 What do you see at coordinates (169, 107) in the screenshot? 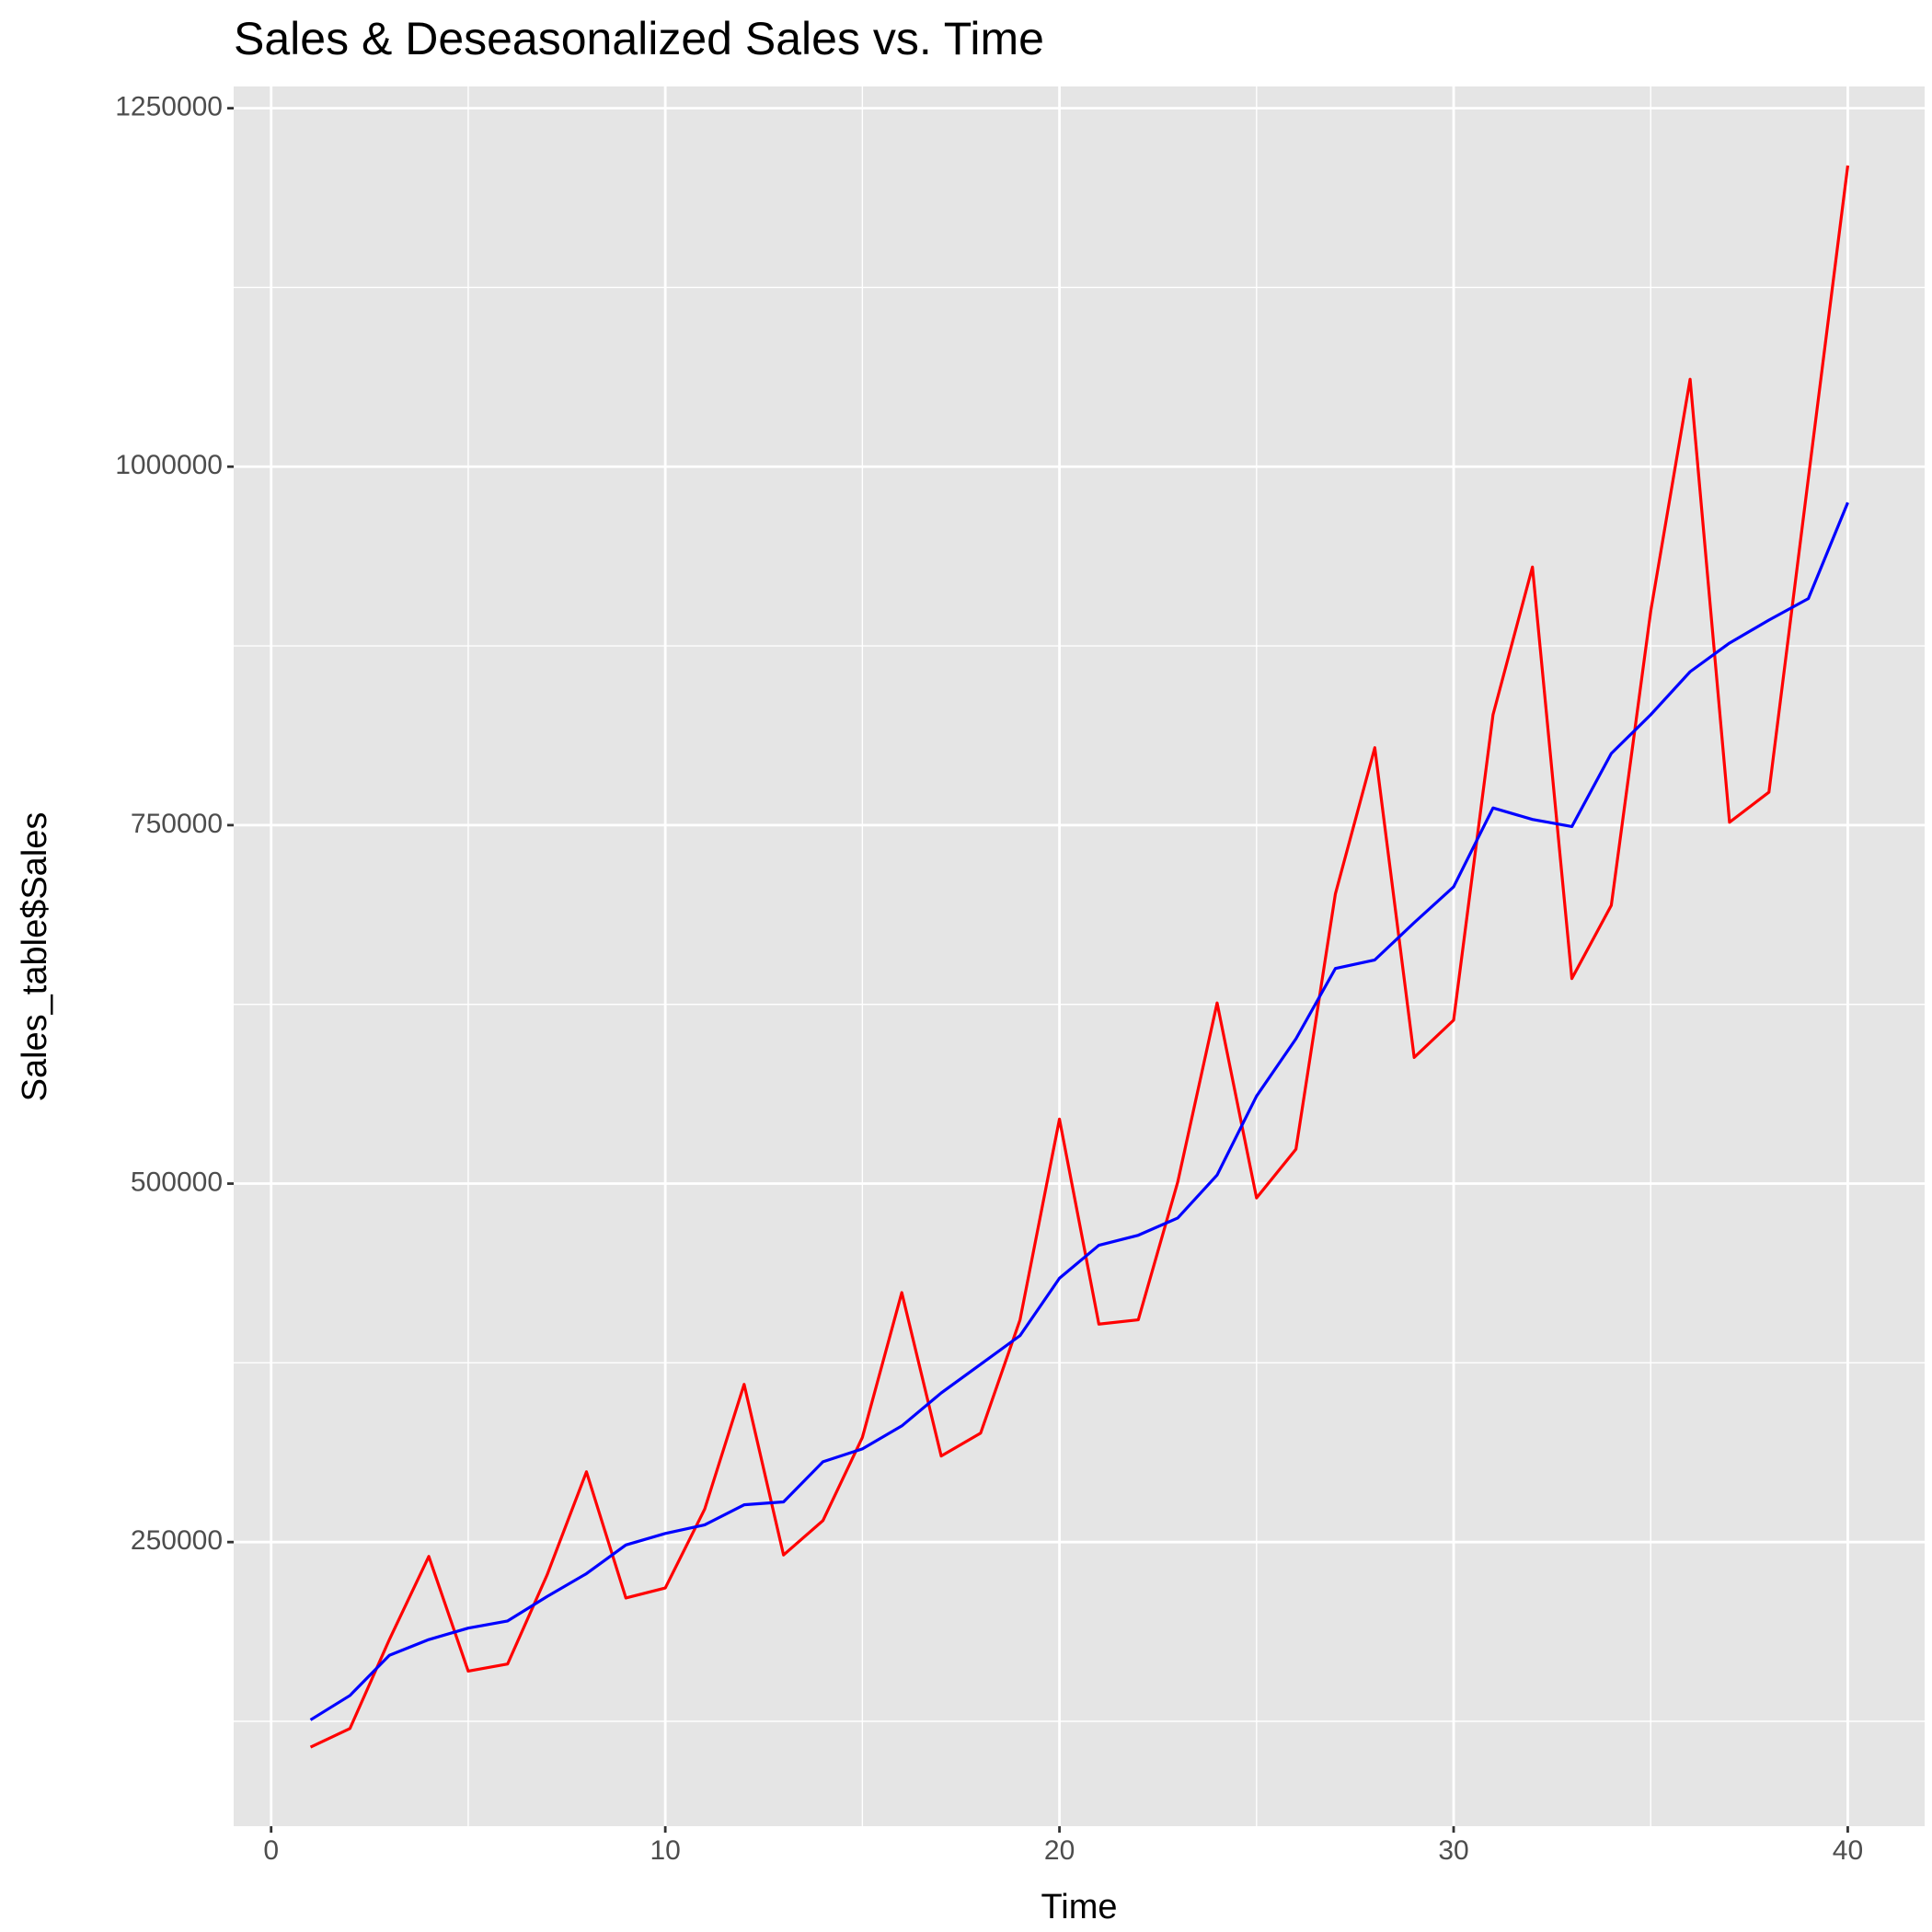
I see `y-tick-label: 1250000` at bounding box center [169, 107].